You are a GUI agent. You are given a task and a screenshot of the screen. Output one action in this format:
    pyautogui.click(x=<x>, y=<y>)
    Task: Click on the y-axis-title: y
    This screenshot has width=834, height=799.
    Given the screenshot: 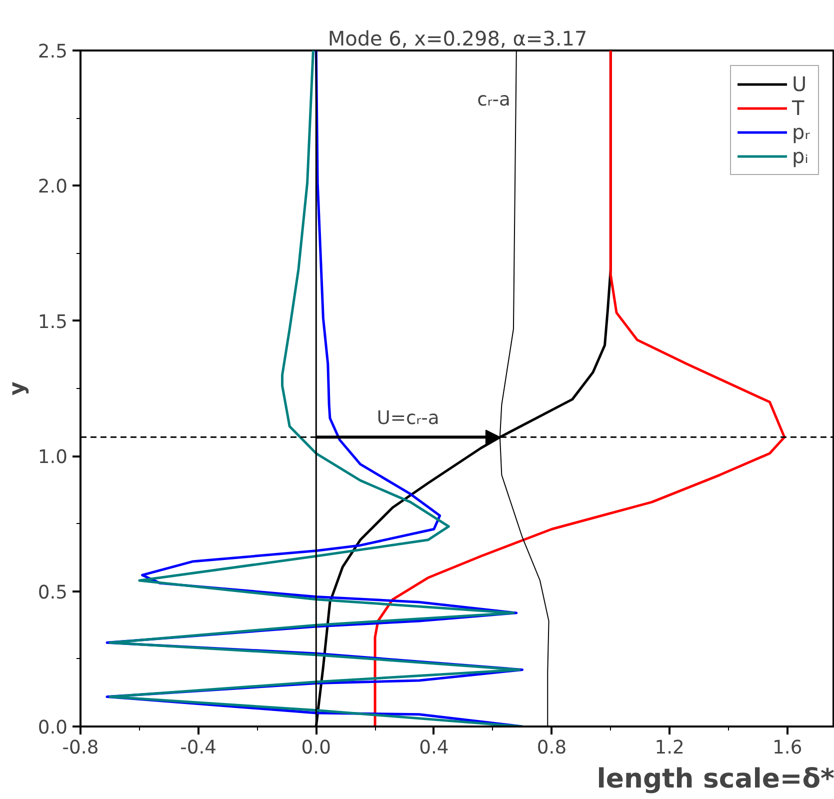 What is the action you would take?
    pyautogui.click(x=17, y=388)
    